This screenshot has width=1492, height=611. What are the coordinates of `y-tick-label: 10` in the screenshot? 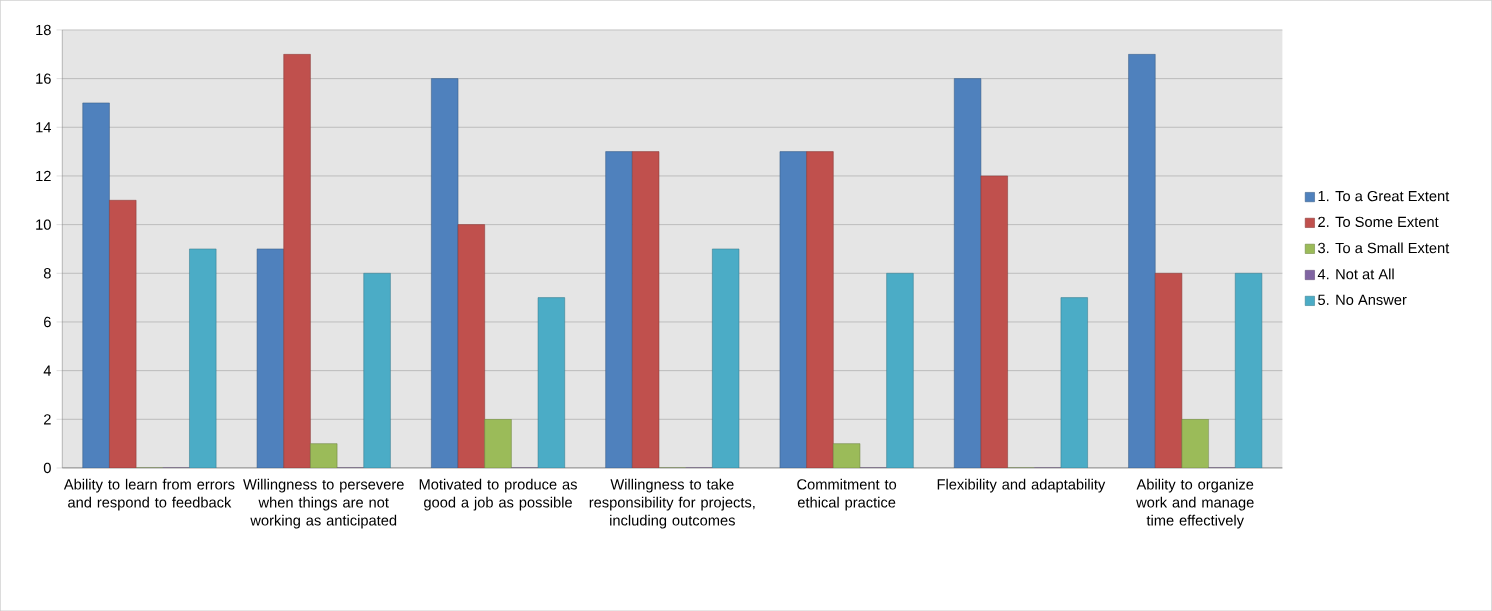 It's located at (43, 224).